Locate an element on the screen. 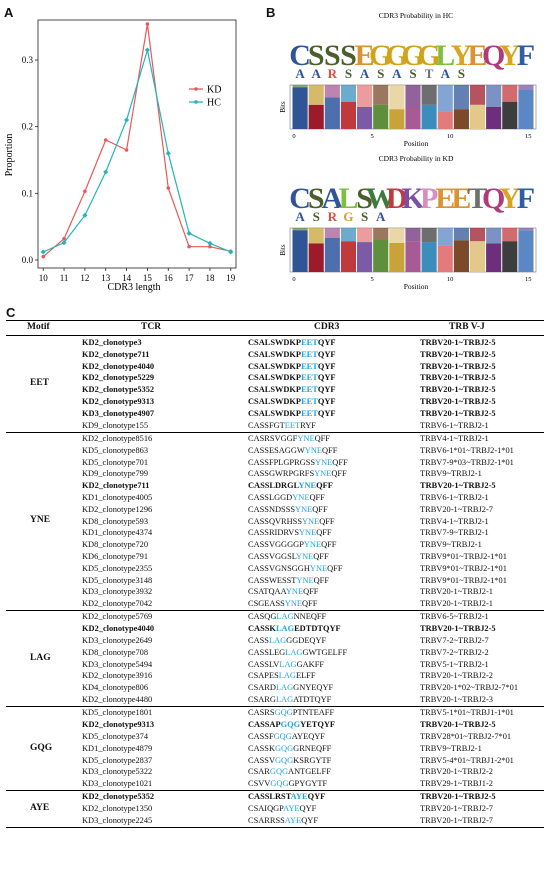 The width and height of the screenshot is (550, 869). x-tick-label: 14 is located at coordinates (127, 278).